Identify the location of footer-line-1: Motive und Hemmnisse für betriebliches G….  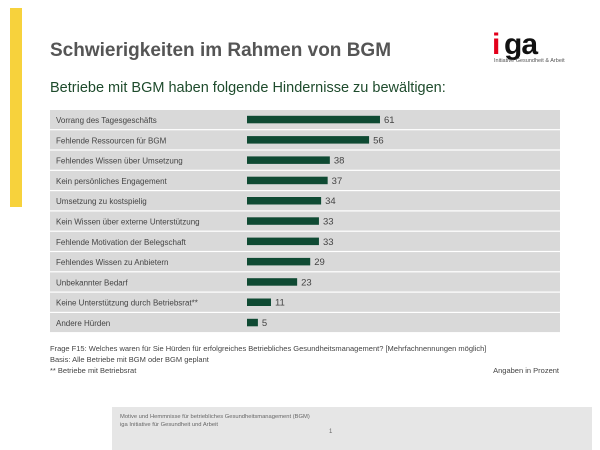
(215, 417).